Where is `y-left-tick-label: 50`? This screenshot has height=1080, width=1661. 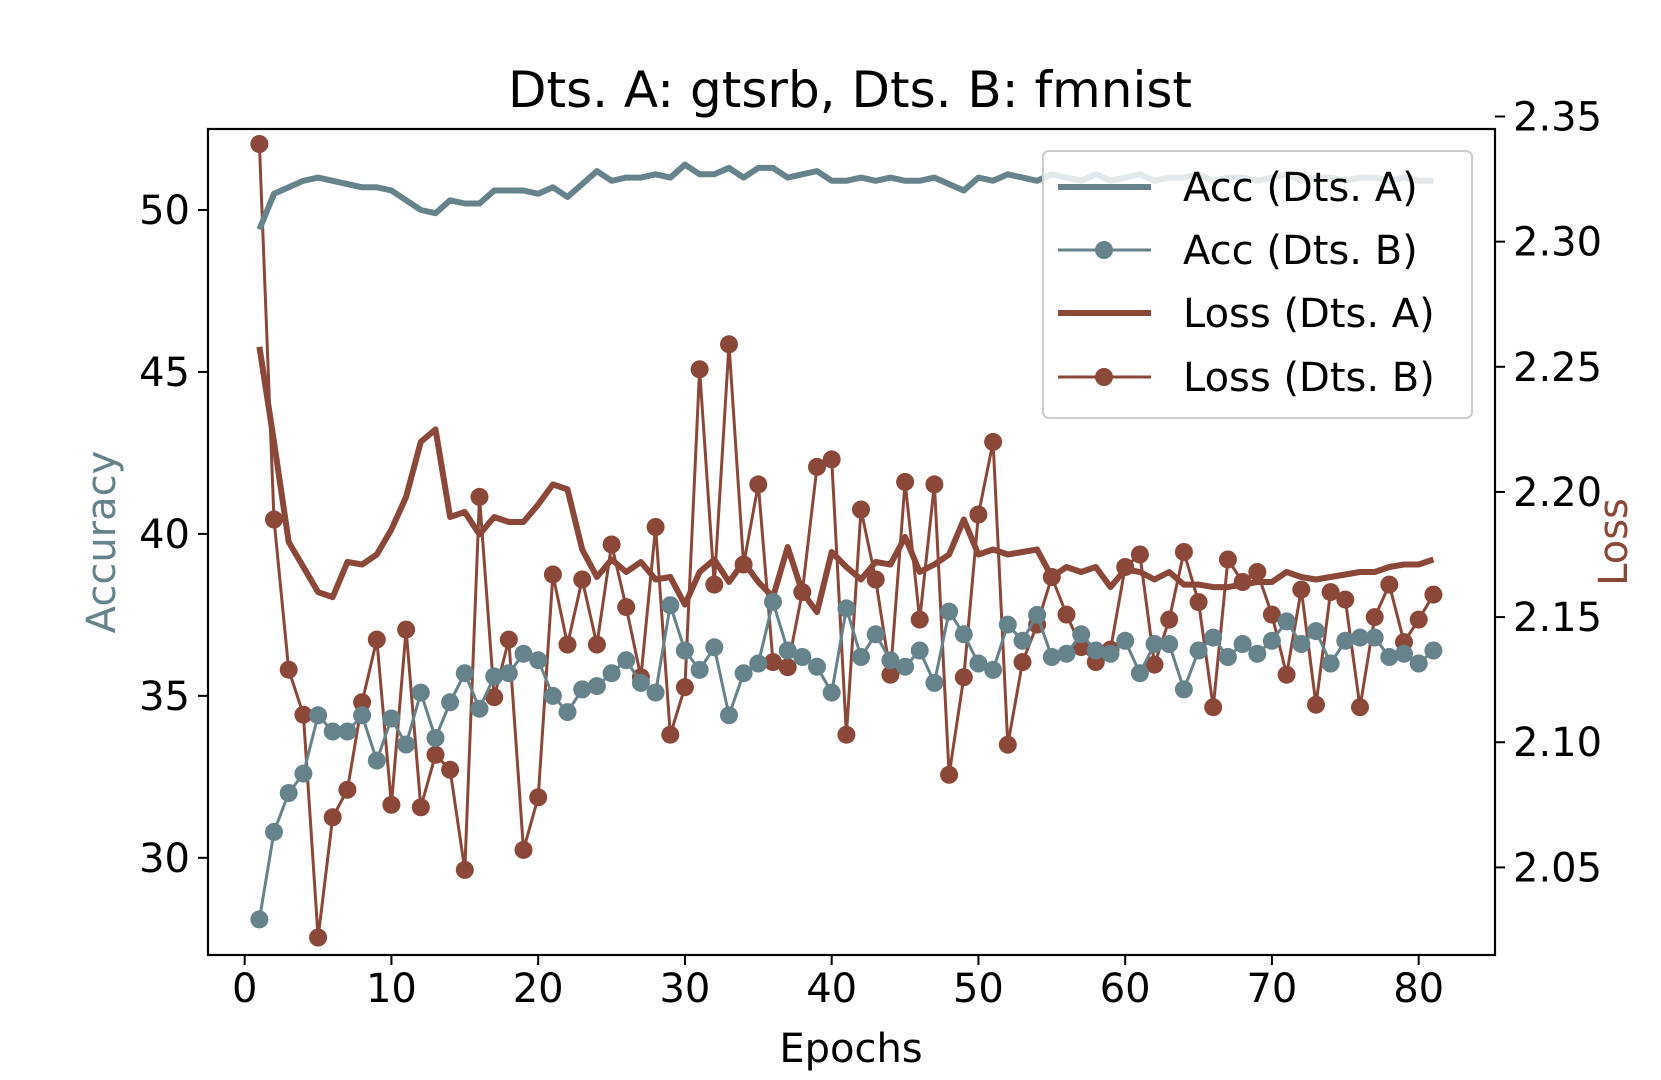
y-left-tick-label: 50 is located at coordinates (164, 211).